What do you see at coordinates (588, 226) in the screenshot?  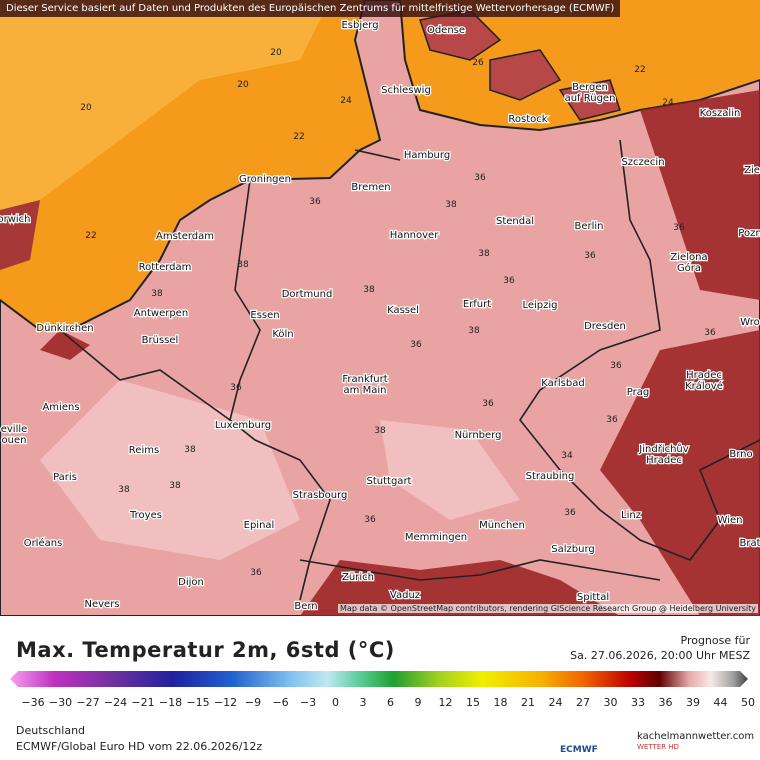 I see `city-label: Berlin` at bounding box center [588, 226].